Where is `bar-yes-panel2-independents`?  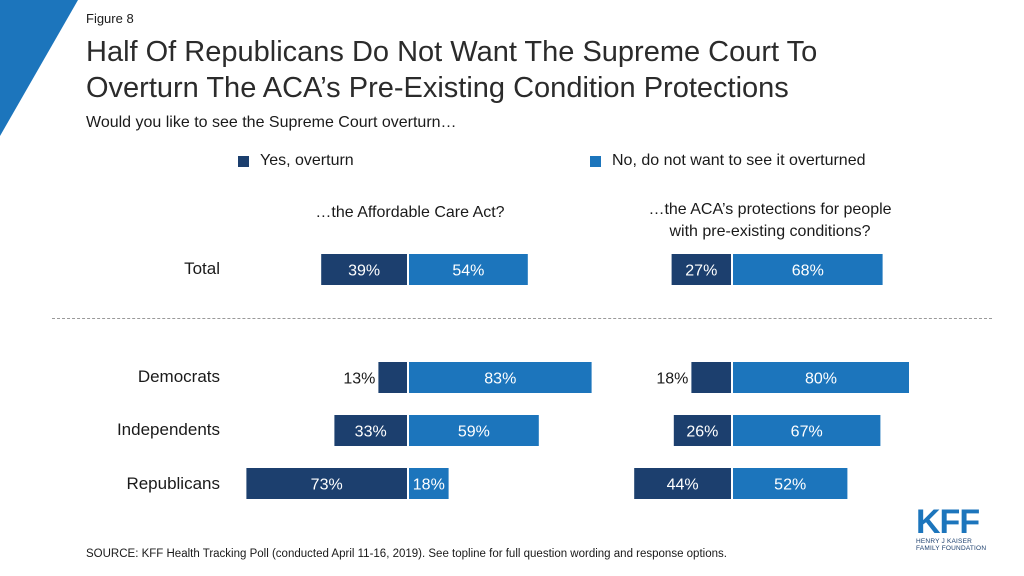
bar-yes-panel2-independents is located at coordinates (702, 430).